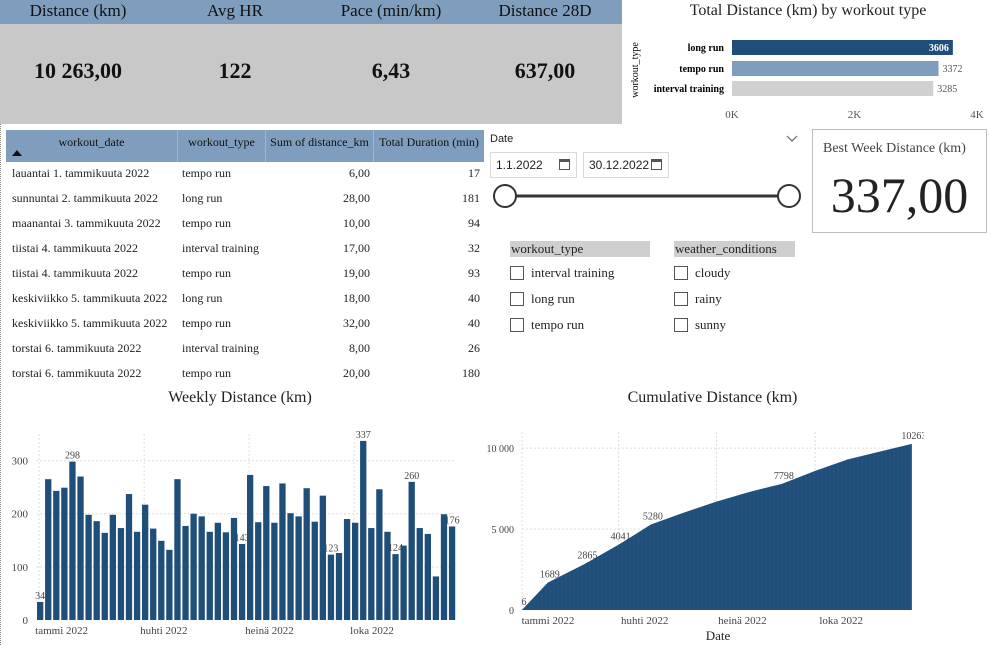 The image size is (991, 645). What do you see at coordinates (653, 517) in the screenshot?
I see `data-label: 5280` at bounding box center [653, 517].